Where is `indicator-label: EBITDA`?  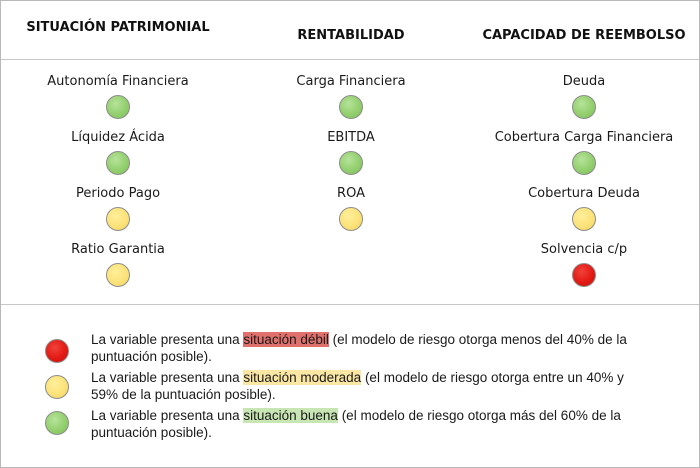 indicator-label: EBITDA is located at coordinates (351, 137).